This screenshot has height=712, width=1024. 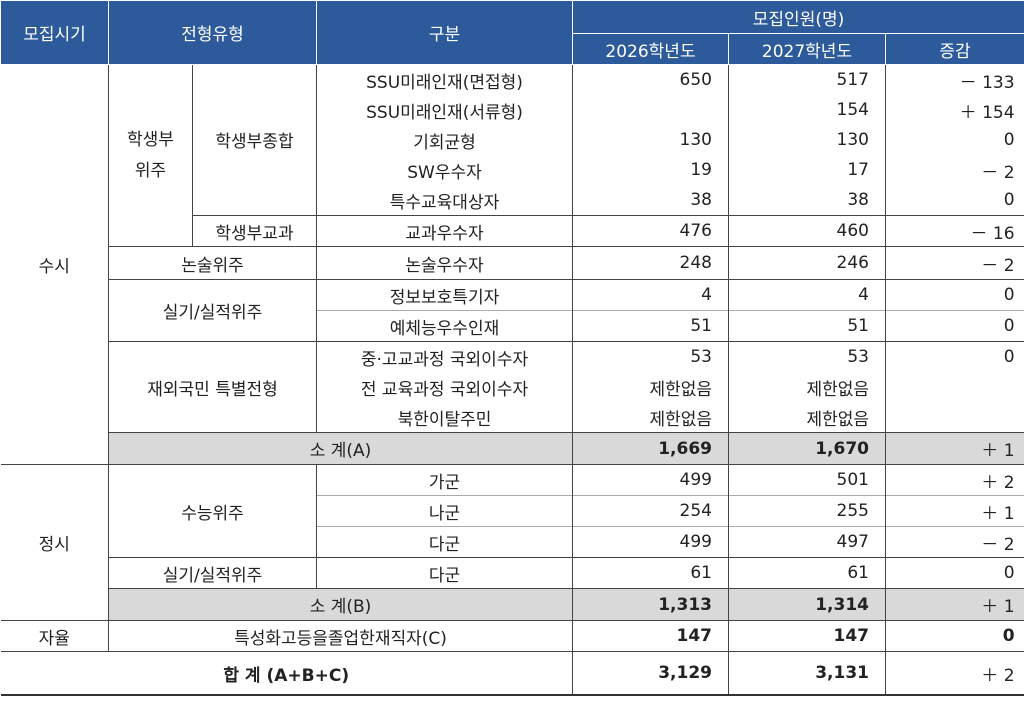 What do you see at coordinates (444, 326) in the screenshot?
I see `table-row-category: 예체능우수인재` at bounding box center [444, 326].